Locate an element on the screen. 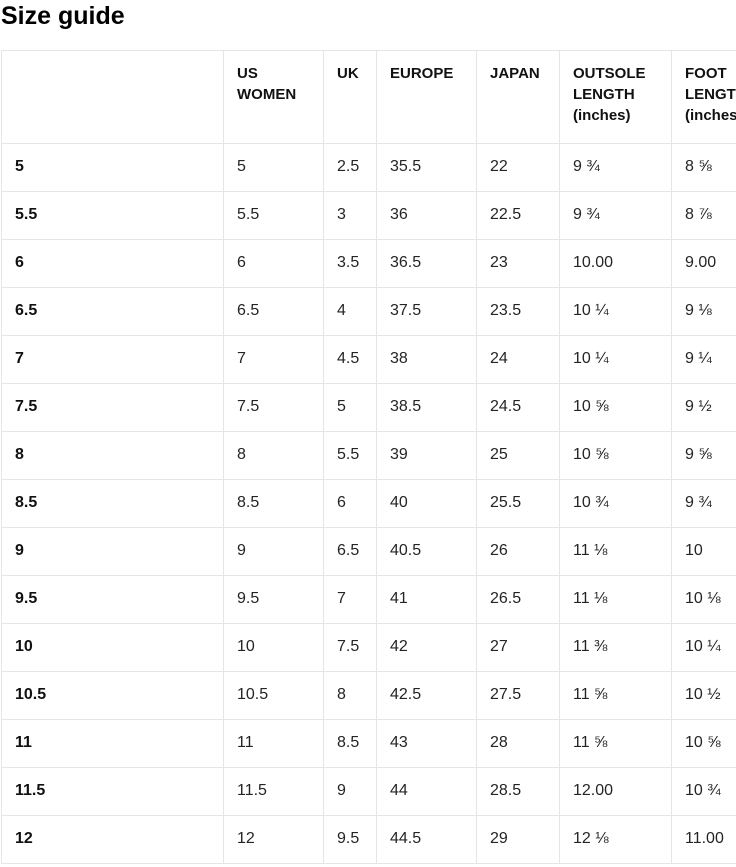 The height and width of the screenshot is (867, 736). cell-europe: 35.5 is located at coordinates (426, 167).